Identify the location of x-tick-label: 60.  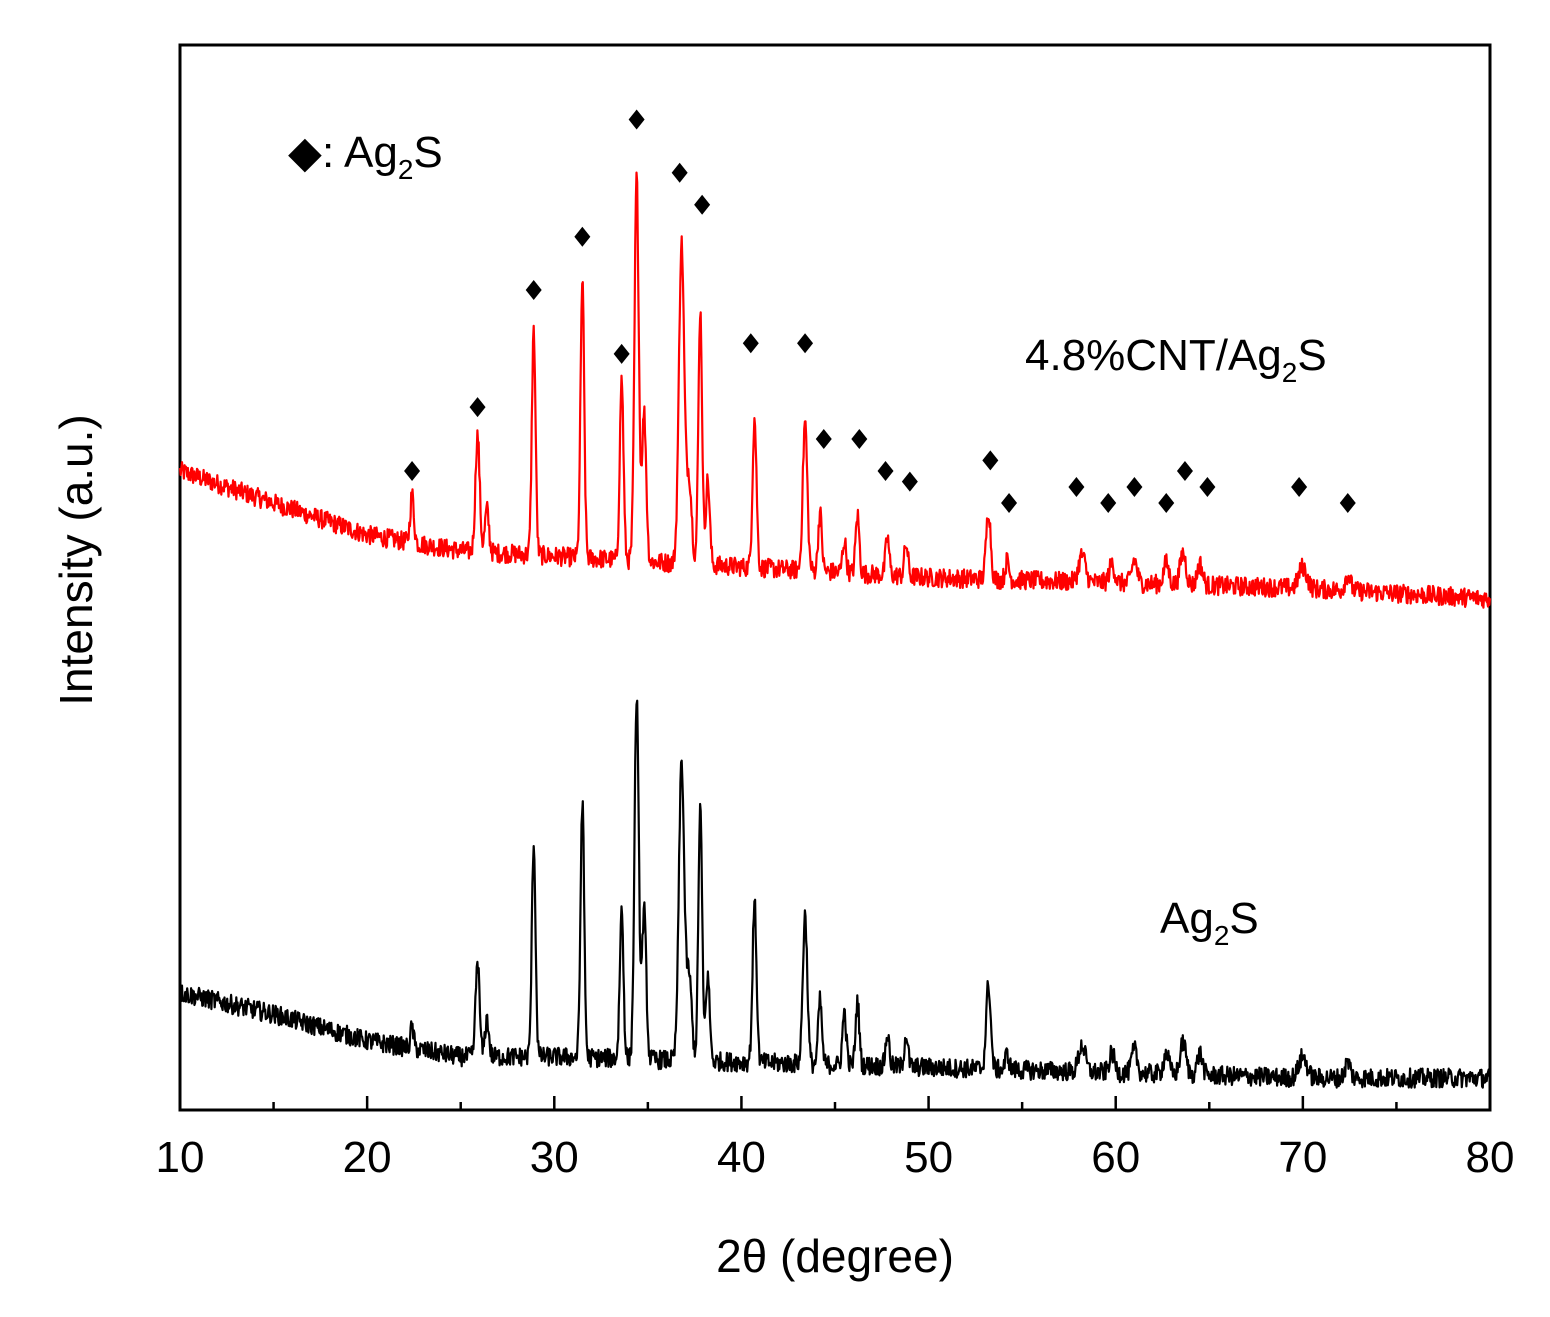
(1115, 1157).